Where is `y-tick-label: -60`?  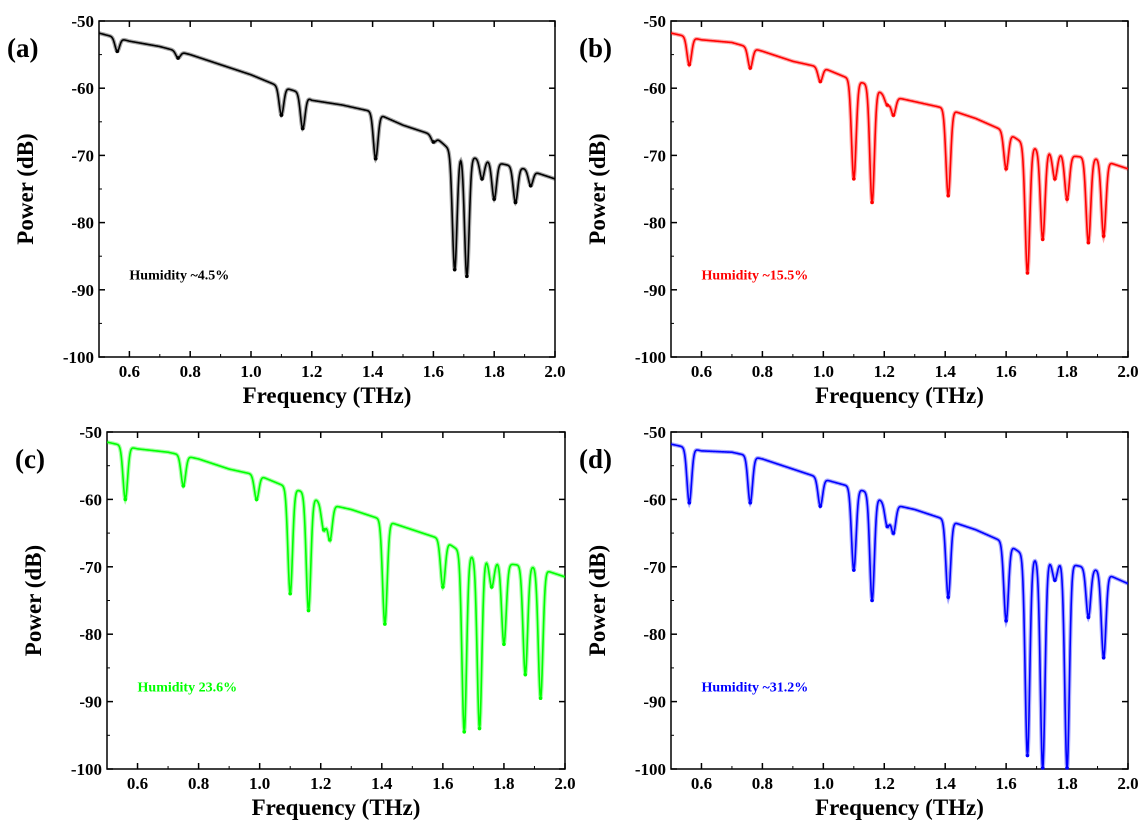 y-tick-label: -60 is located at coordinates (654, 499).